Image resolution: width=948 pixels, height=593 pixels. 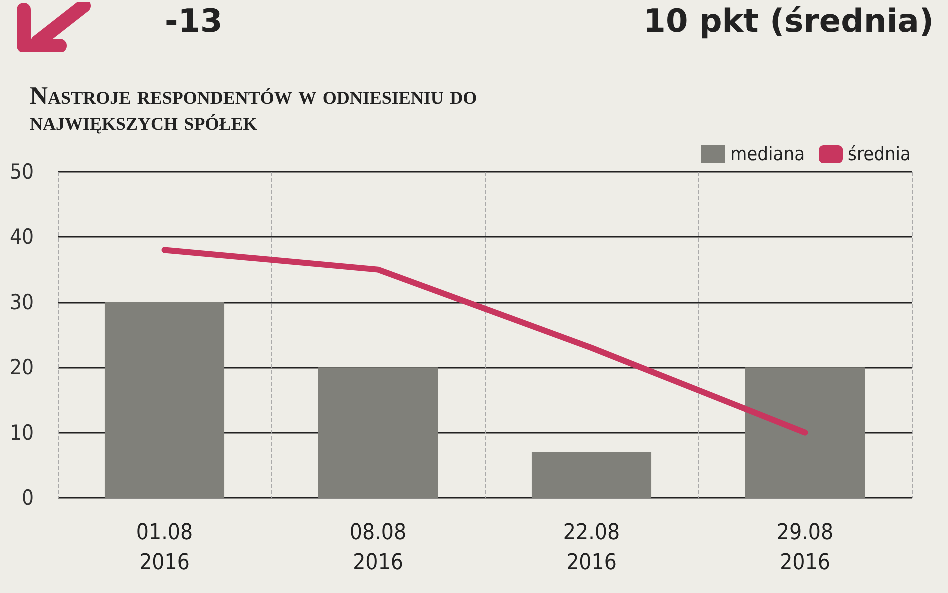 What do you see at coordinates (22, 302) in the screenshot?
I see `y-tick-label: 30` at bounding box center [22, 302].